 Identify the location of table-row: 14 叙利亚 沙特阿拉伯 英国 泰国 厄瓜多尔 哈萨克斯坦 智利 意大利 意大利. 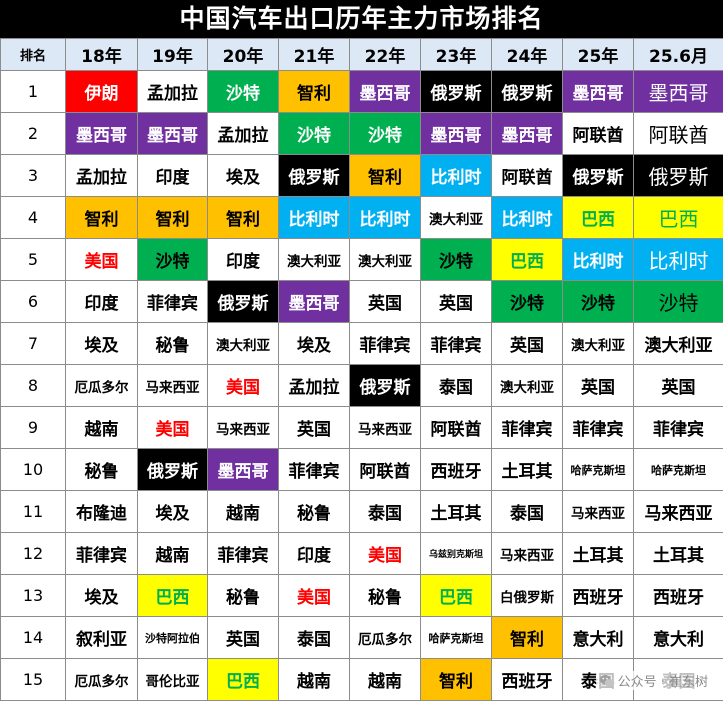
(361, 637).